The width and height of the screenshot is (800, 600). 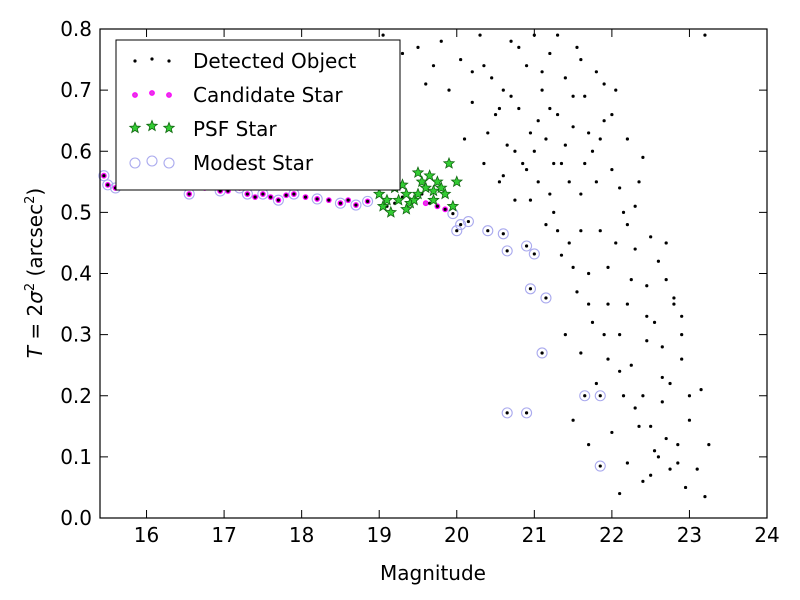 I want to click on x-tick-label: 23, so click(x=689, y=535).